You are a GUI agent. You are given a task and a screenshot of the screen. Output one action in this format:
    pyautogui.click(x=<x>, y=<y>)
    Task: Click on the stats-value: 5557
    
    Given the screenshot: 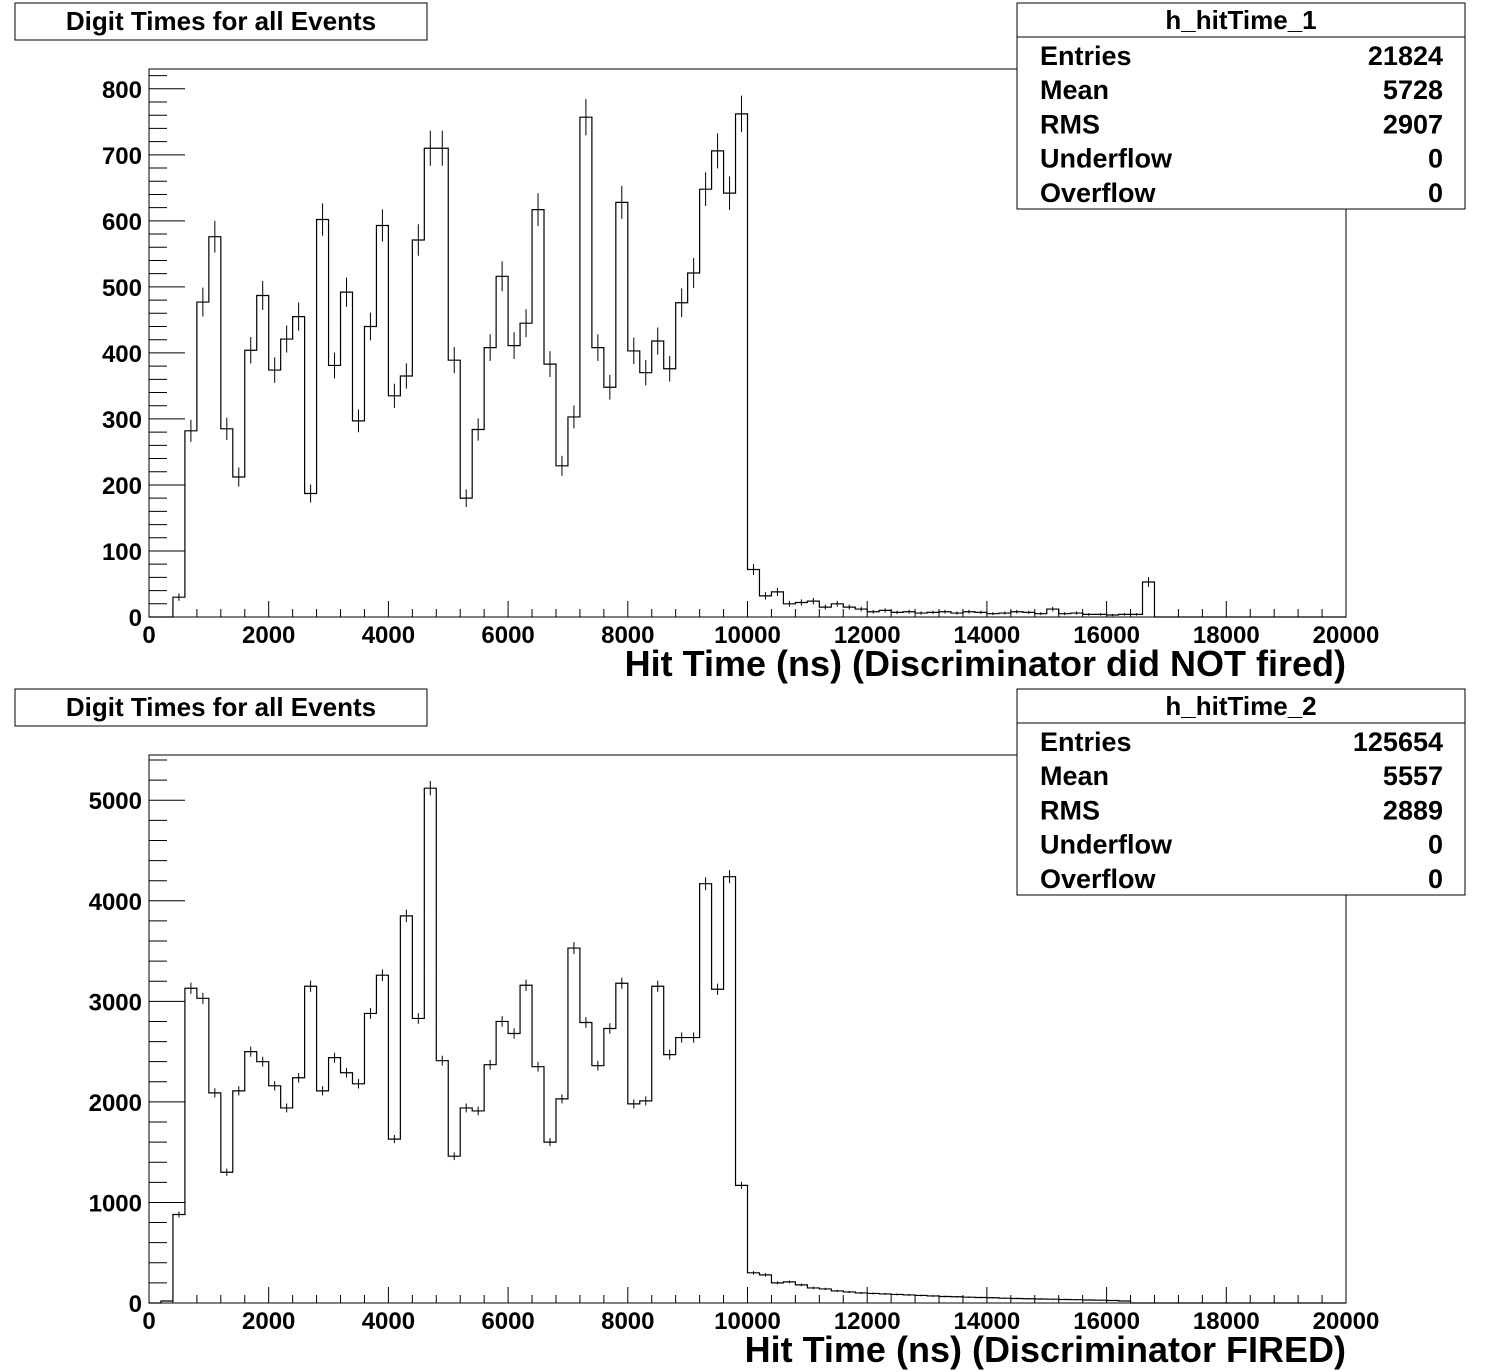 What is the action you would take?
    pyautogui.click(x=1413, y=776)
    